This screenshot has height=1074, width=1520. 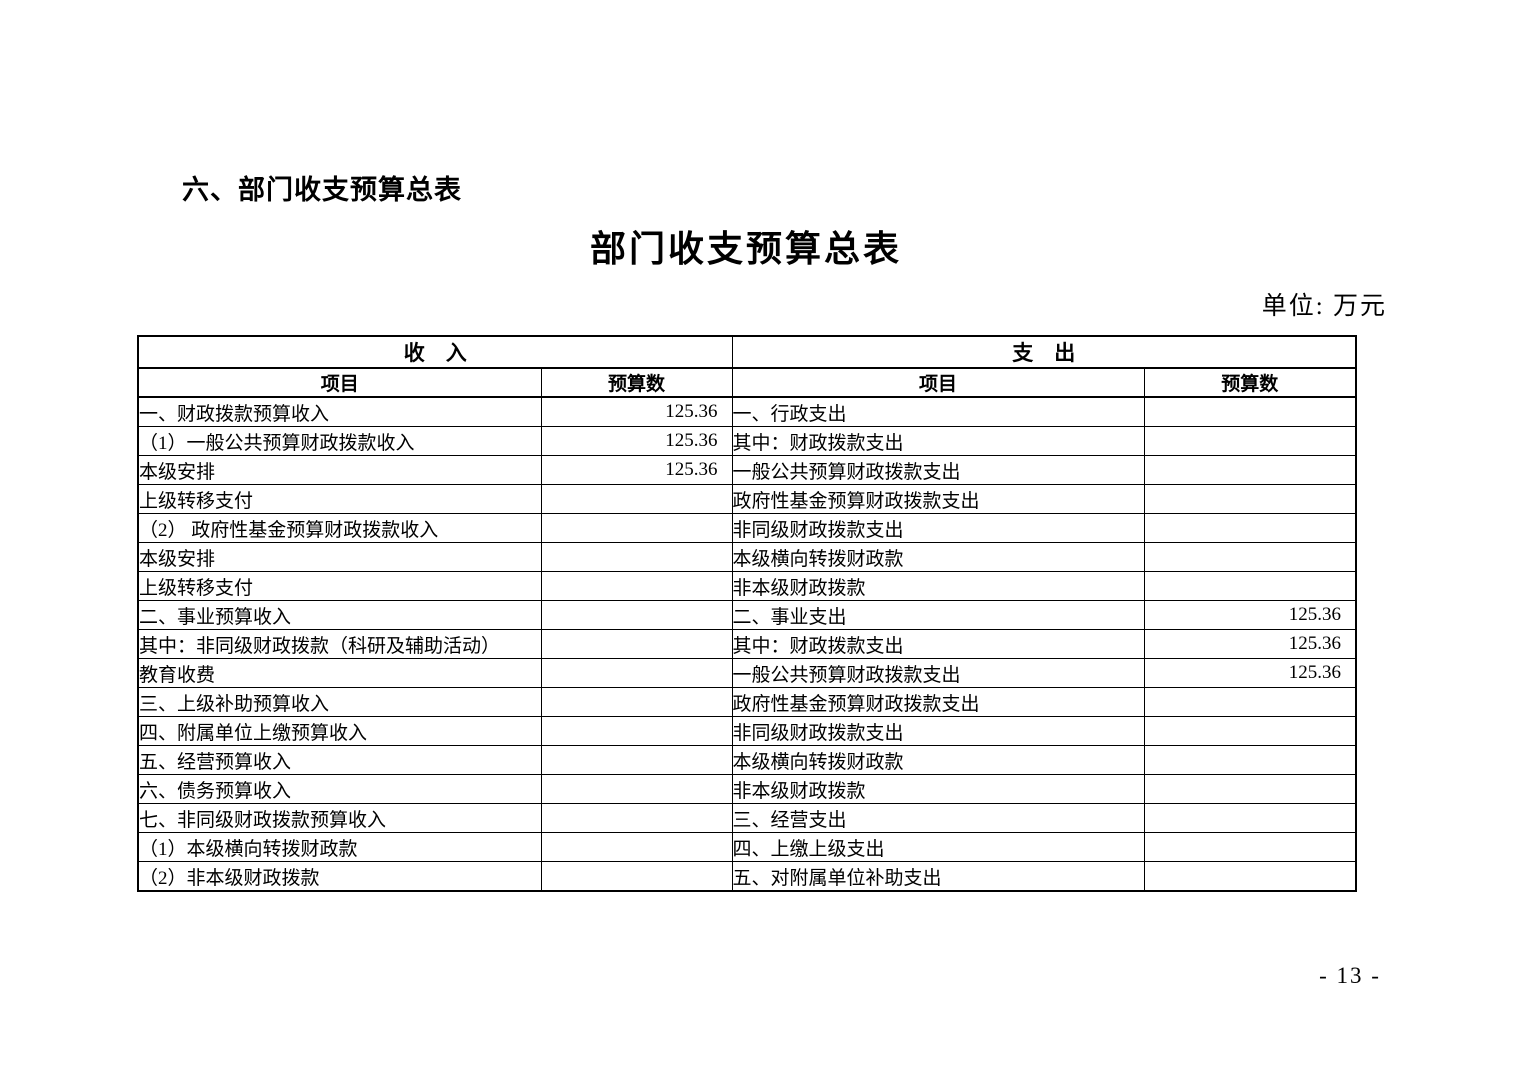 I want to click on expense-item-cell: 三、经营支出, so click(x=938, y=818).